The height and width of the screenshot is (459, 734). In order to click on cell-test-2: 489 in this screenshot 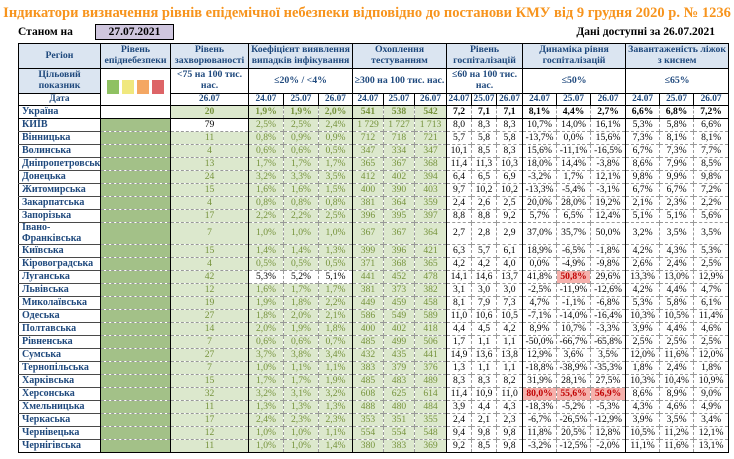, I will do `click(430, 381)`.